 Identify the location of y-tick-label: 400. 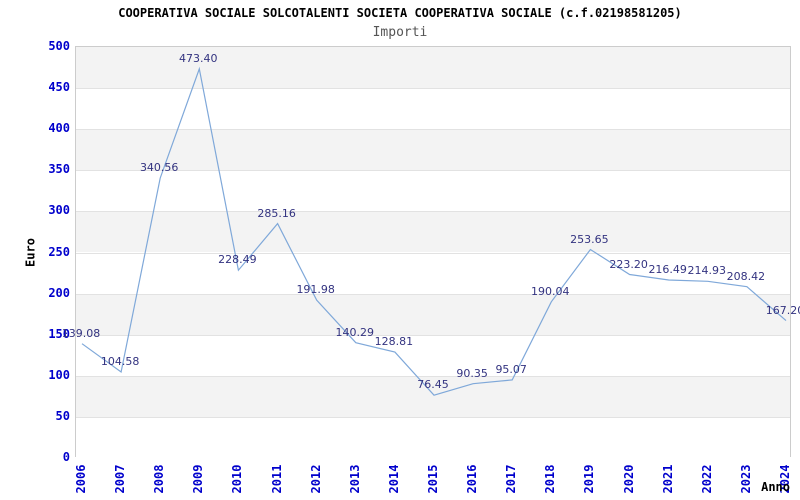
(59, 128).